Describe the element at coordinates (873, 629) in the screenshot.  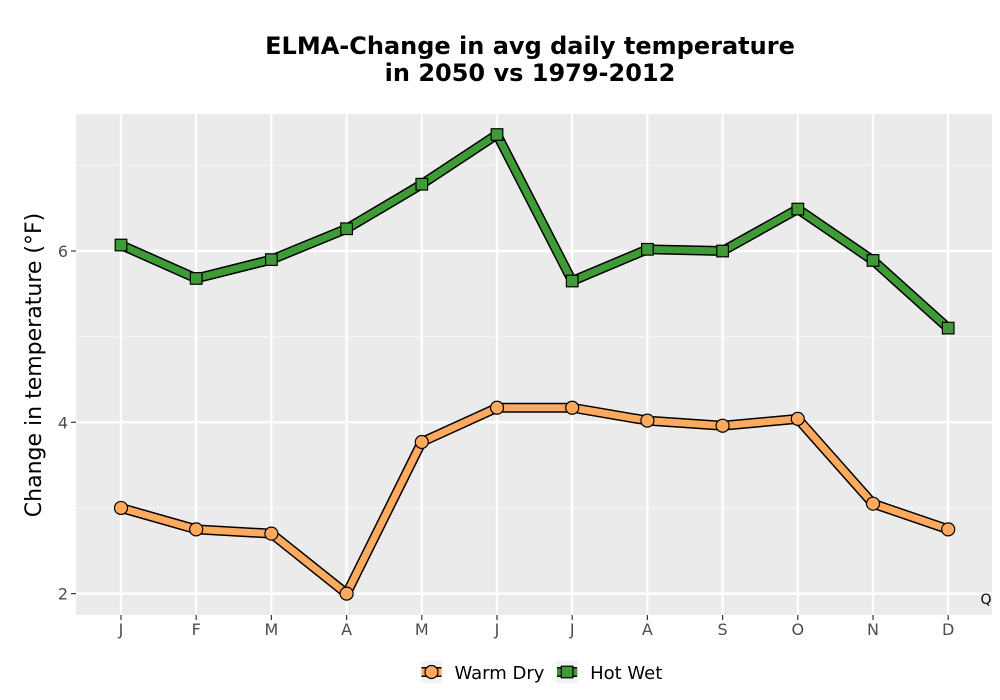
I see `x-tick-label: N` at that location.